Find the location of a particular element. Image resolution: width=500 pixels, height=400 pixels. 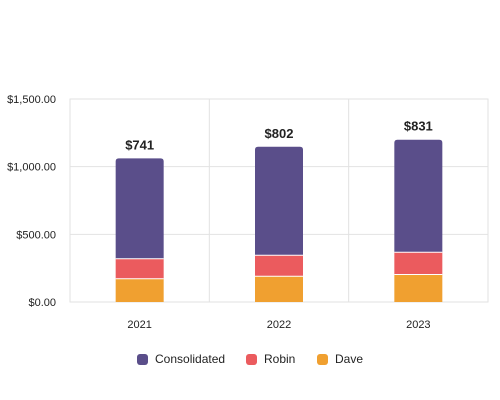

data-labels: $741 $802 $831 is located at coordinates (279, 136).